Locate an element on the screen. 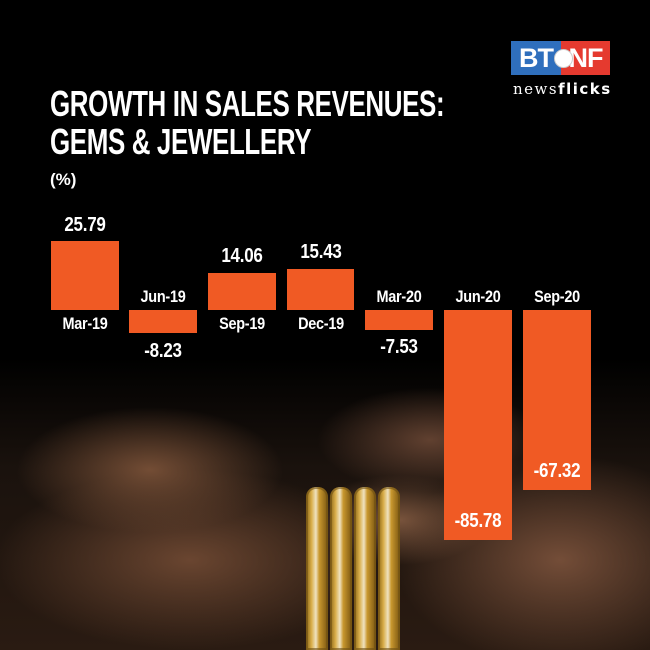  logo-bt: BT is located at coordinates (536, 58).